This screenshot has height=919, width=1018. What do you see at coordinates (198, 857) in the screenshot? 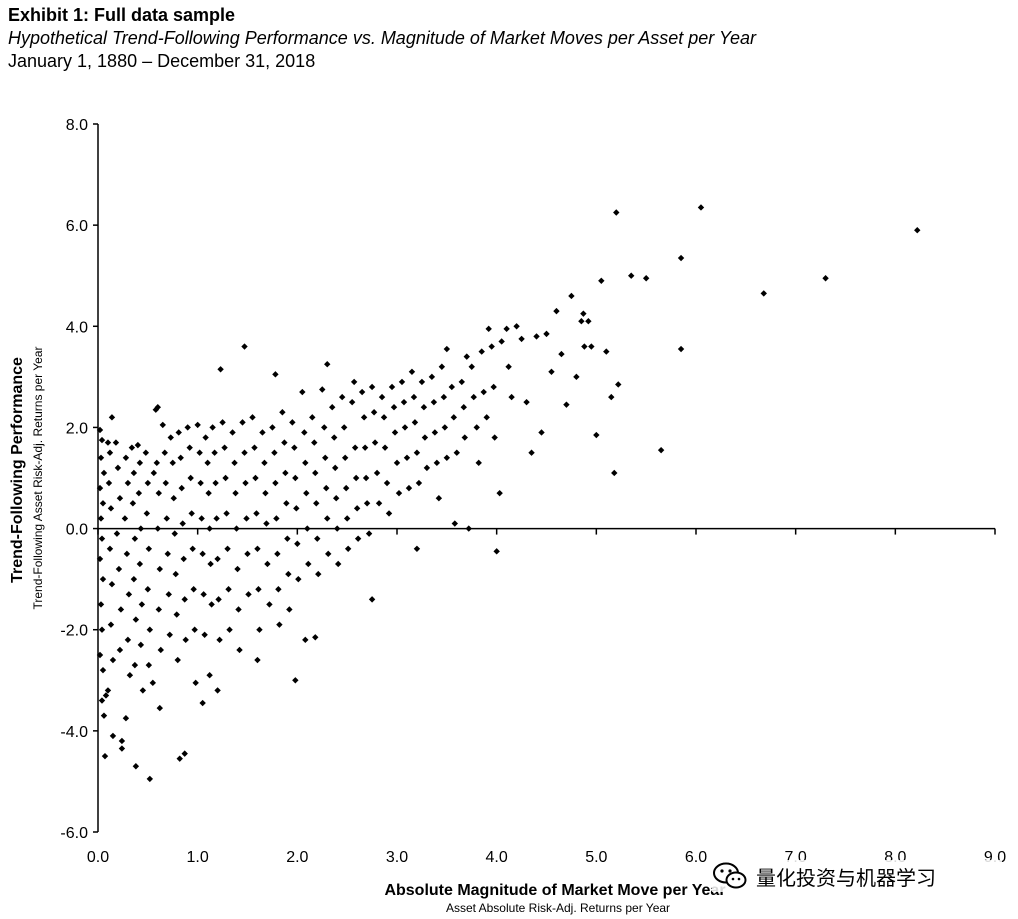
I see `x-tick-label: 1.0` at bounding box center [198, 857].